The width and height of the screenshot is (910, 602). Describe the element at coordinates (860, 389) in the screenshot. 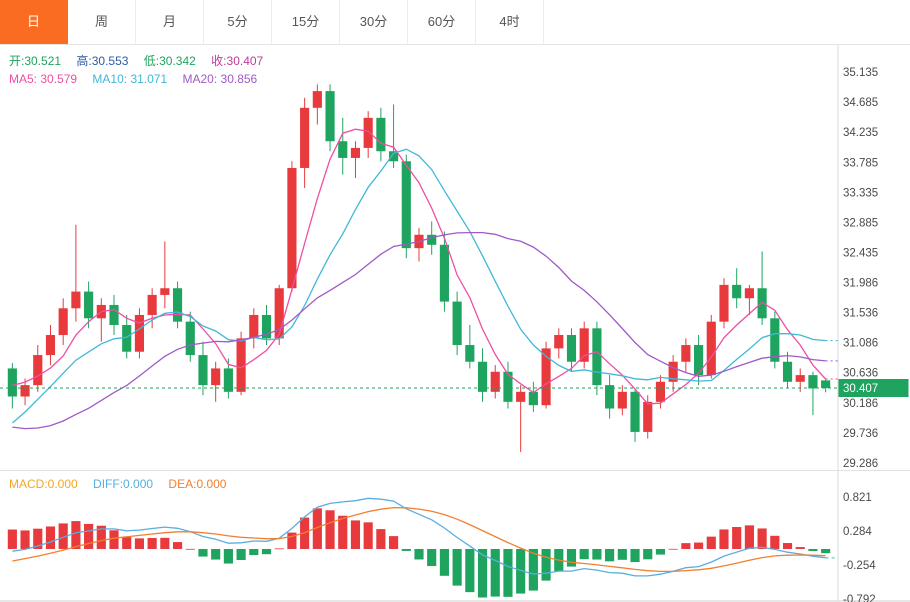

I see `last-price-badge-label: 30.407` at that location.